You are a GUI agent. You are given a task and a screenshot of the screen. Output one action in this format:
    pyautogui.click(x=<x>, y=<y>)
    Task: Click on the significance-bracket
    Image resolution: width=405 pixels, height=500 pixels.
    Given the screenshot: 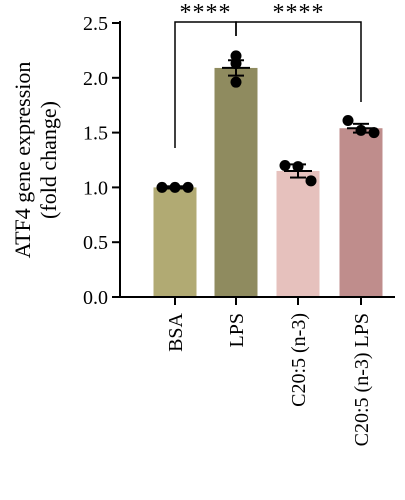 What is the action you would take?
    pyautogui.click(x=298, y=61)
    